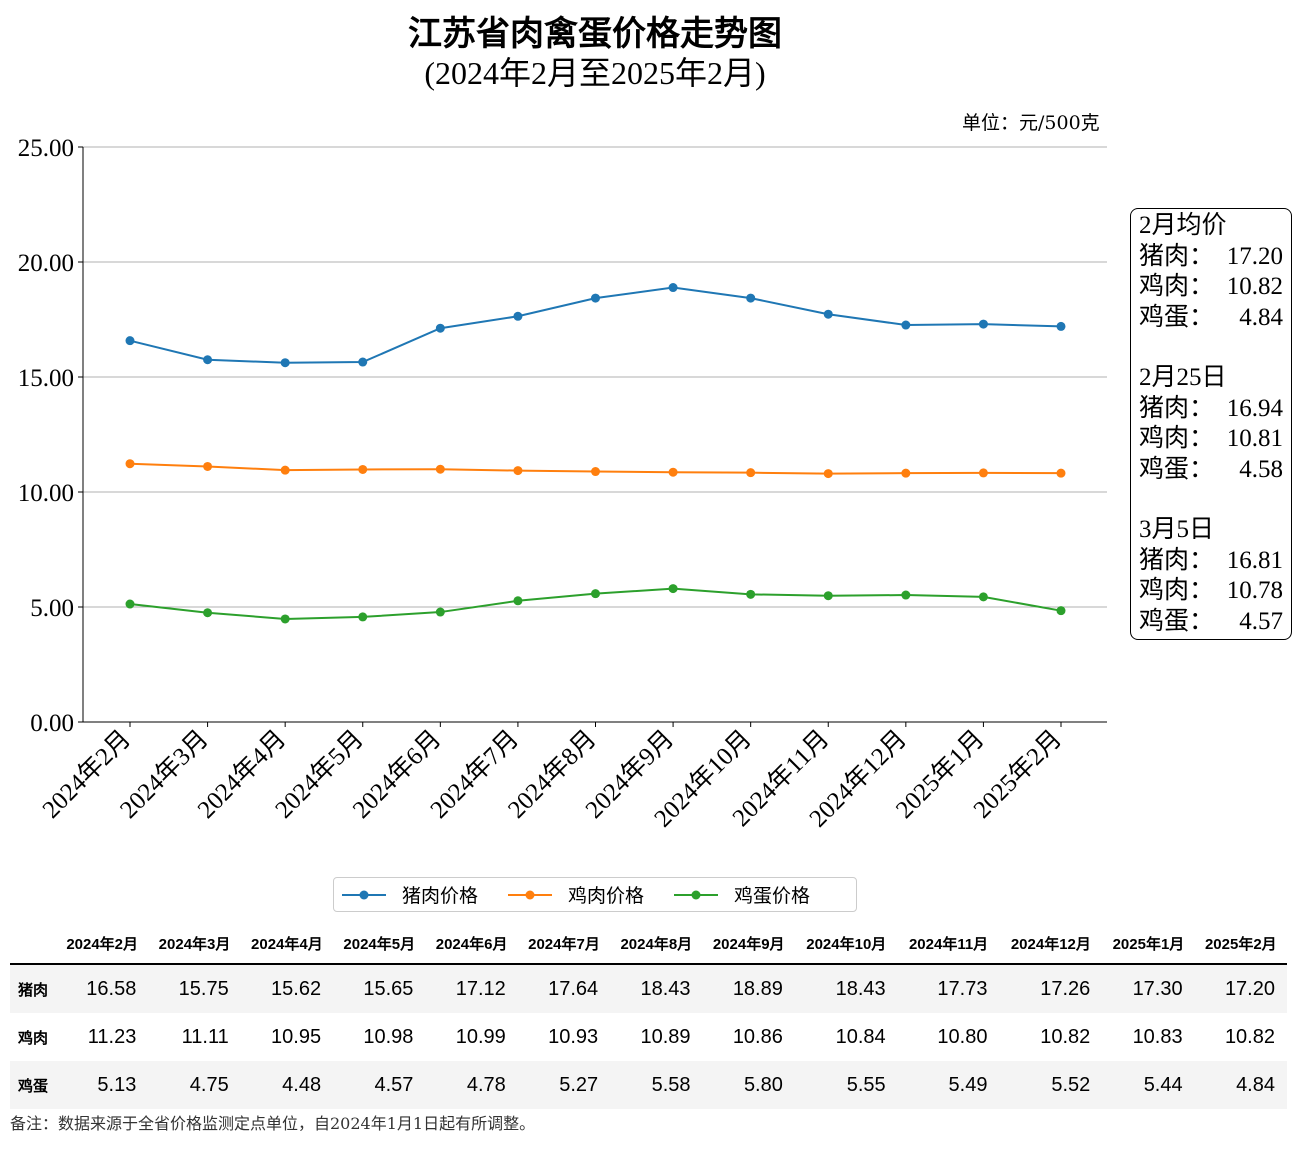  I want to click on column-header: 2025年2月, so click(1240, 944).